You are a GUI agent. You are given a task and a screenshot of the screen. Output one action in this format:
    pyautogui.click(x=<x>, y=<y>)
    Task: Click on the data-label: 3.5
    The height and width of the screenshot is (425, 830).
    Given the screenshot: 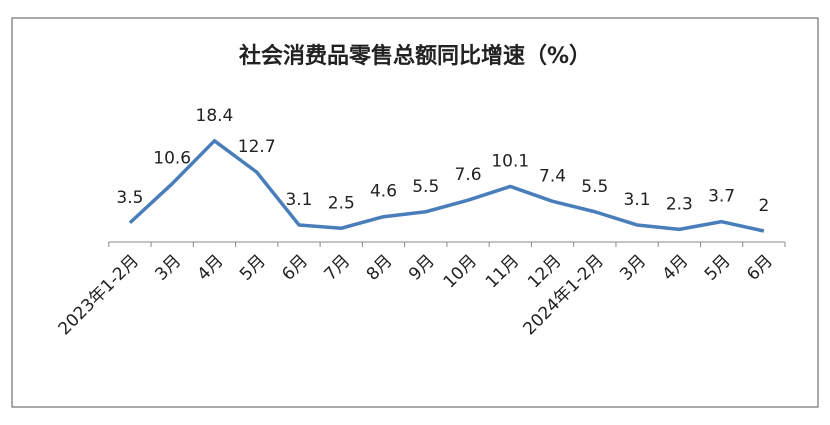 What is the action you would take?
    pyautogui.click(x=129, y=198)
    